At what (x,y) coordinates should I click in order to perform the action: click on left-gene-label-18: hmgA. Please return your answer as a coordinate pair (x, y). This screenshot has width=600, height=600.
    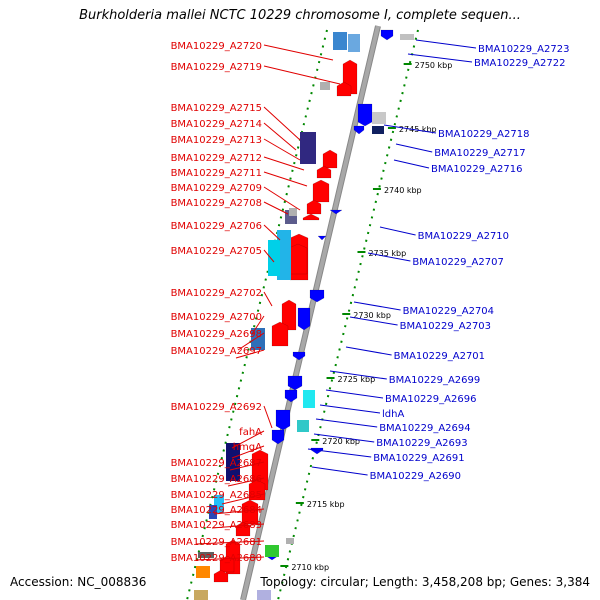
    Looking at the image, I should click on (247, 447).